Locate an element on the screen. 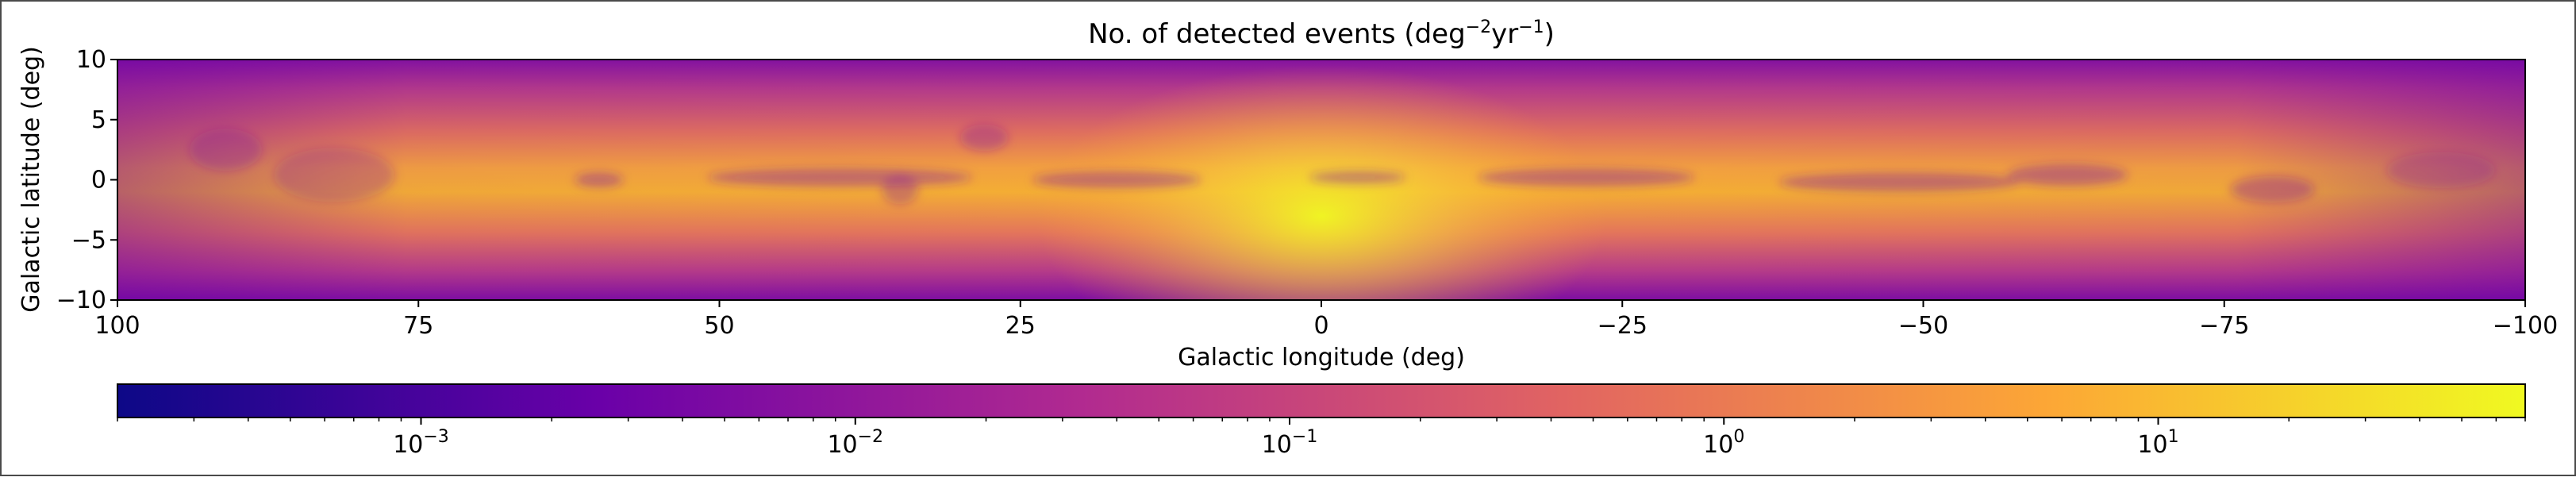  colorbar-tick-label: 10⁻¹ is located at coordinates (1290, 443).